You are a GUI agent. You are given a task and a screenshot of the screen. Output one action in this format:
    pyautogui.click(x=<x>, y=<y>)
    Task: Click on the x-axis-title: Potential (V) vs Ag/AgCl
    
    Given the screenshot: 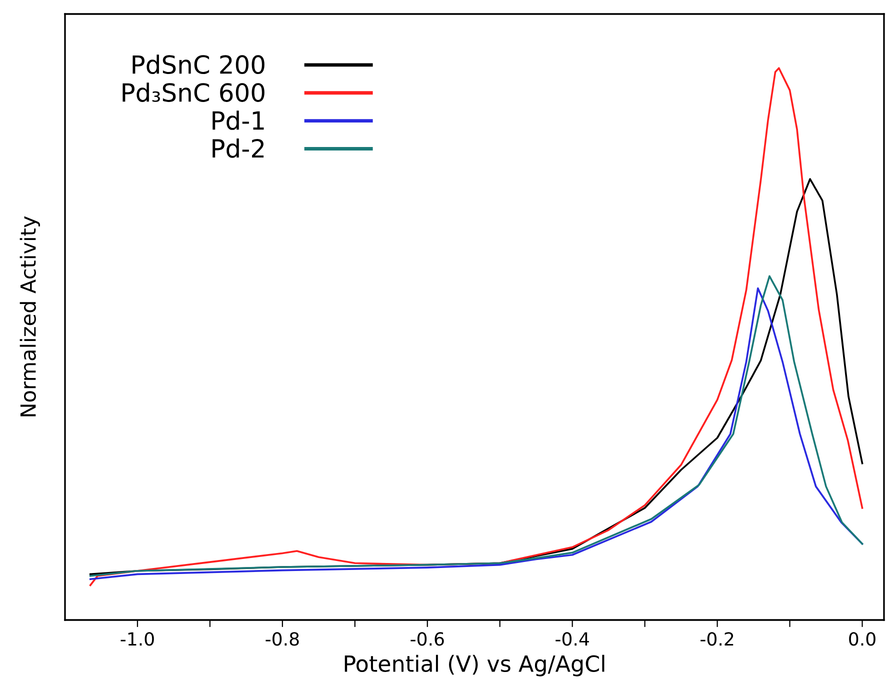 What is the action you would take?
    pyautogui.click(x=474, y=665)
    